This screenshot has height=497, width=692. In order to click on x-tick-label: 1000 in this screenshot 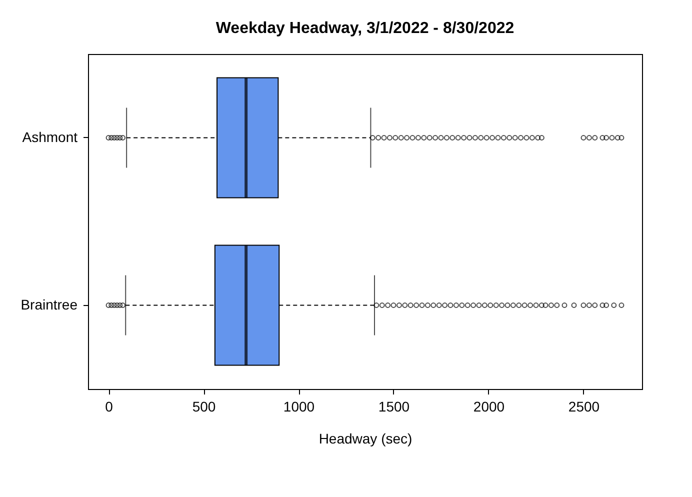, I will do `click(299, 406)`.